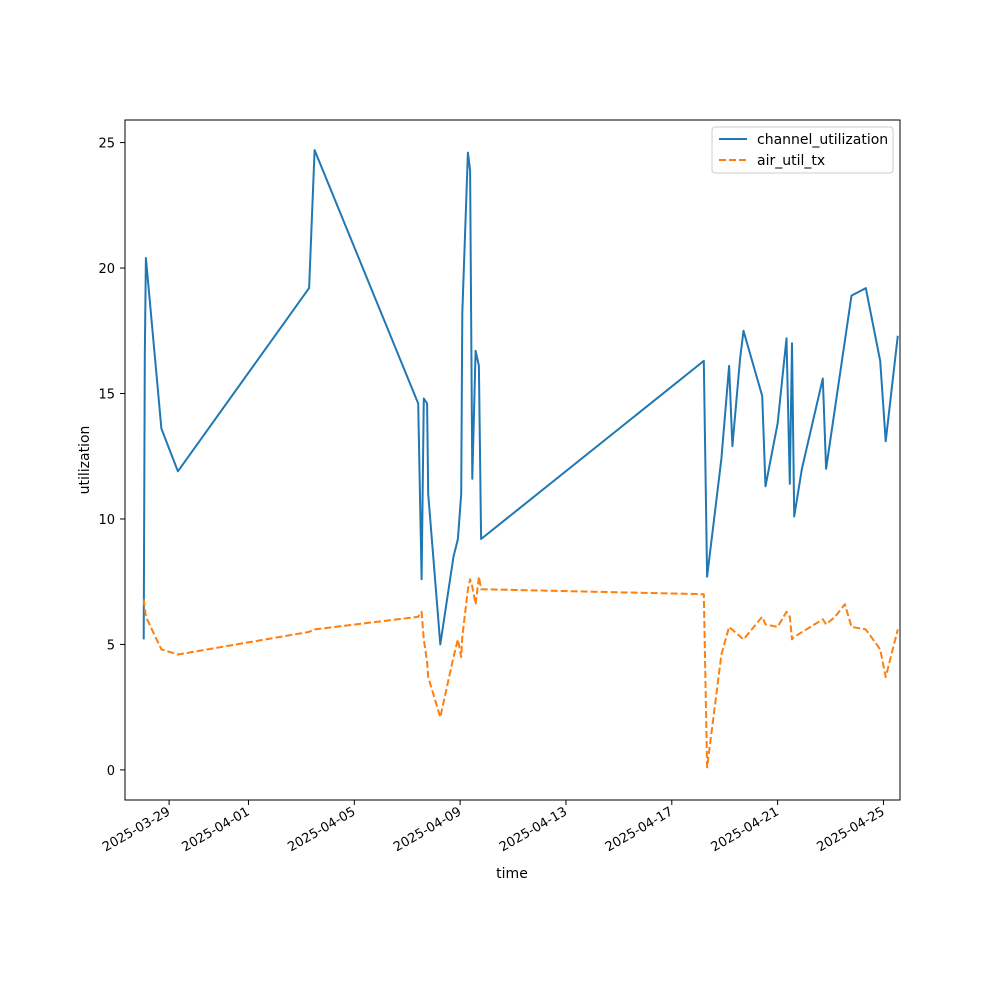  What do you see at coordinates (822, 140) in the screenshot?
I see `legend-label-channel-utilization: channel_utilization` at bounding box center [822, 140].